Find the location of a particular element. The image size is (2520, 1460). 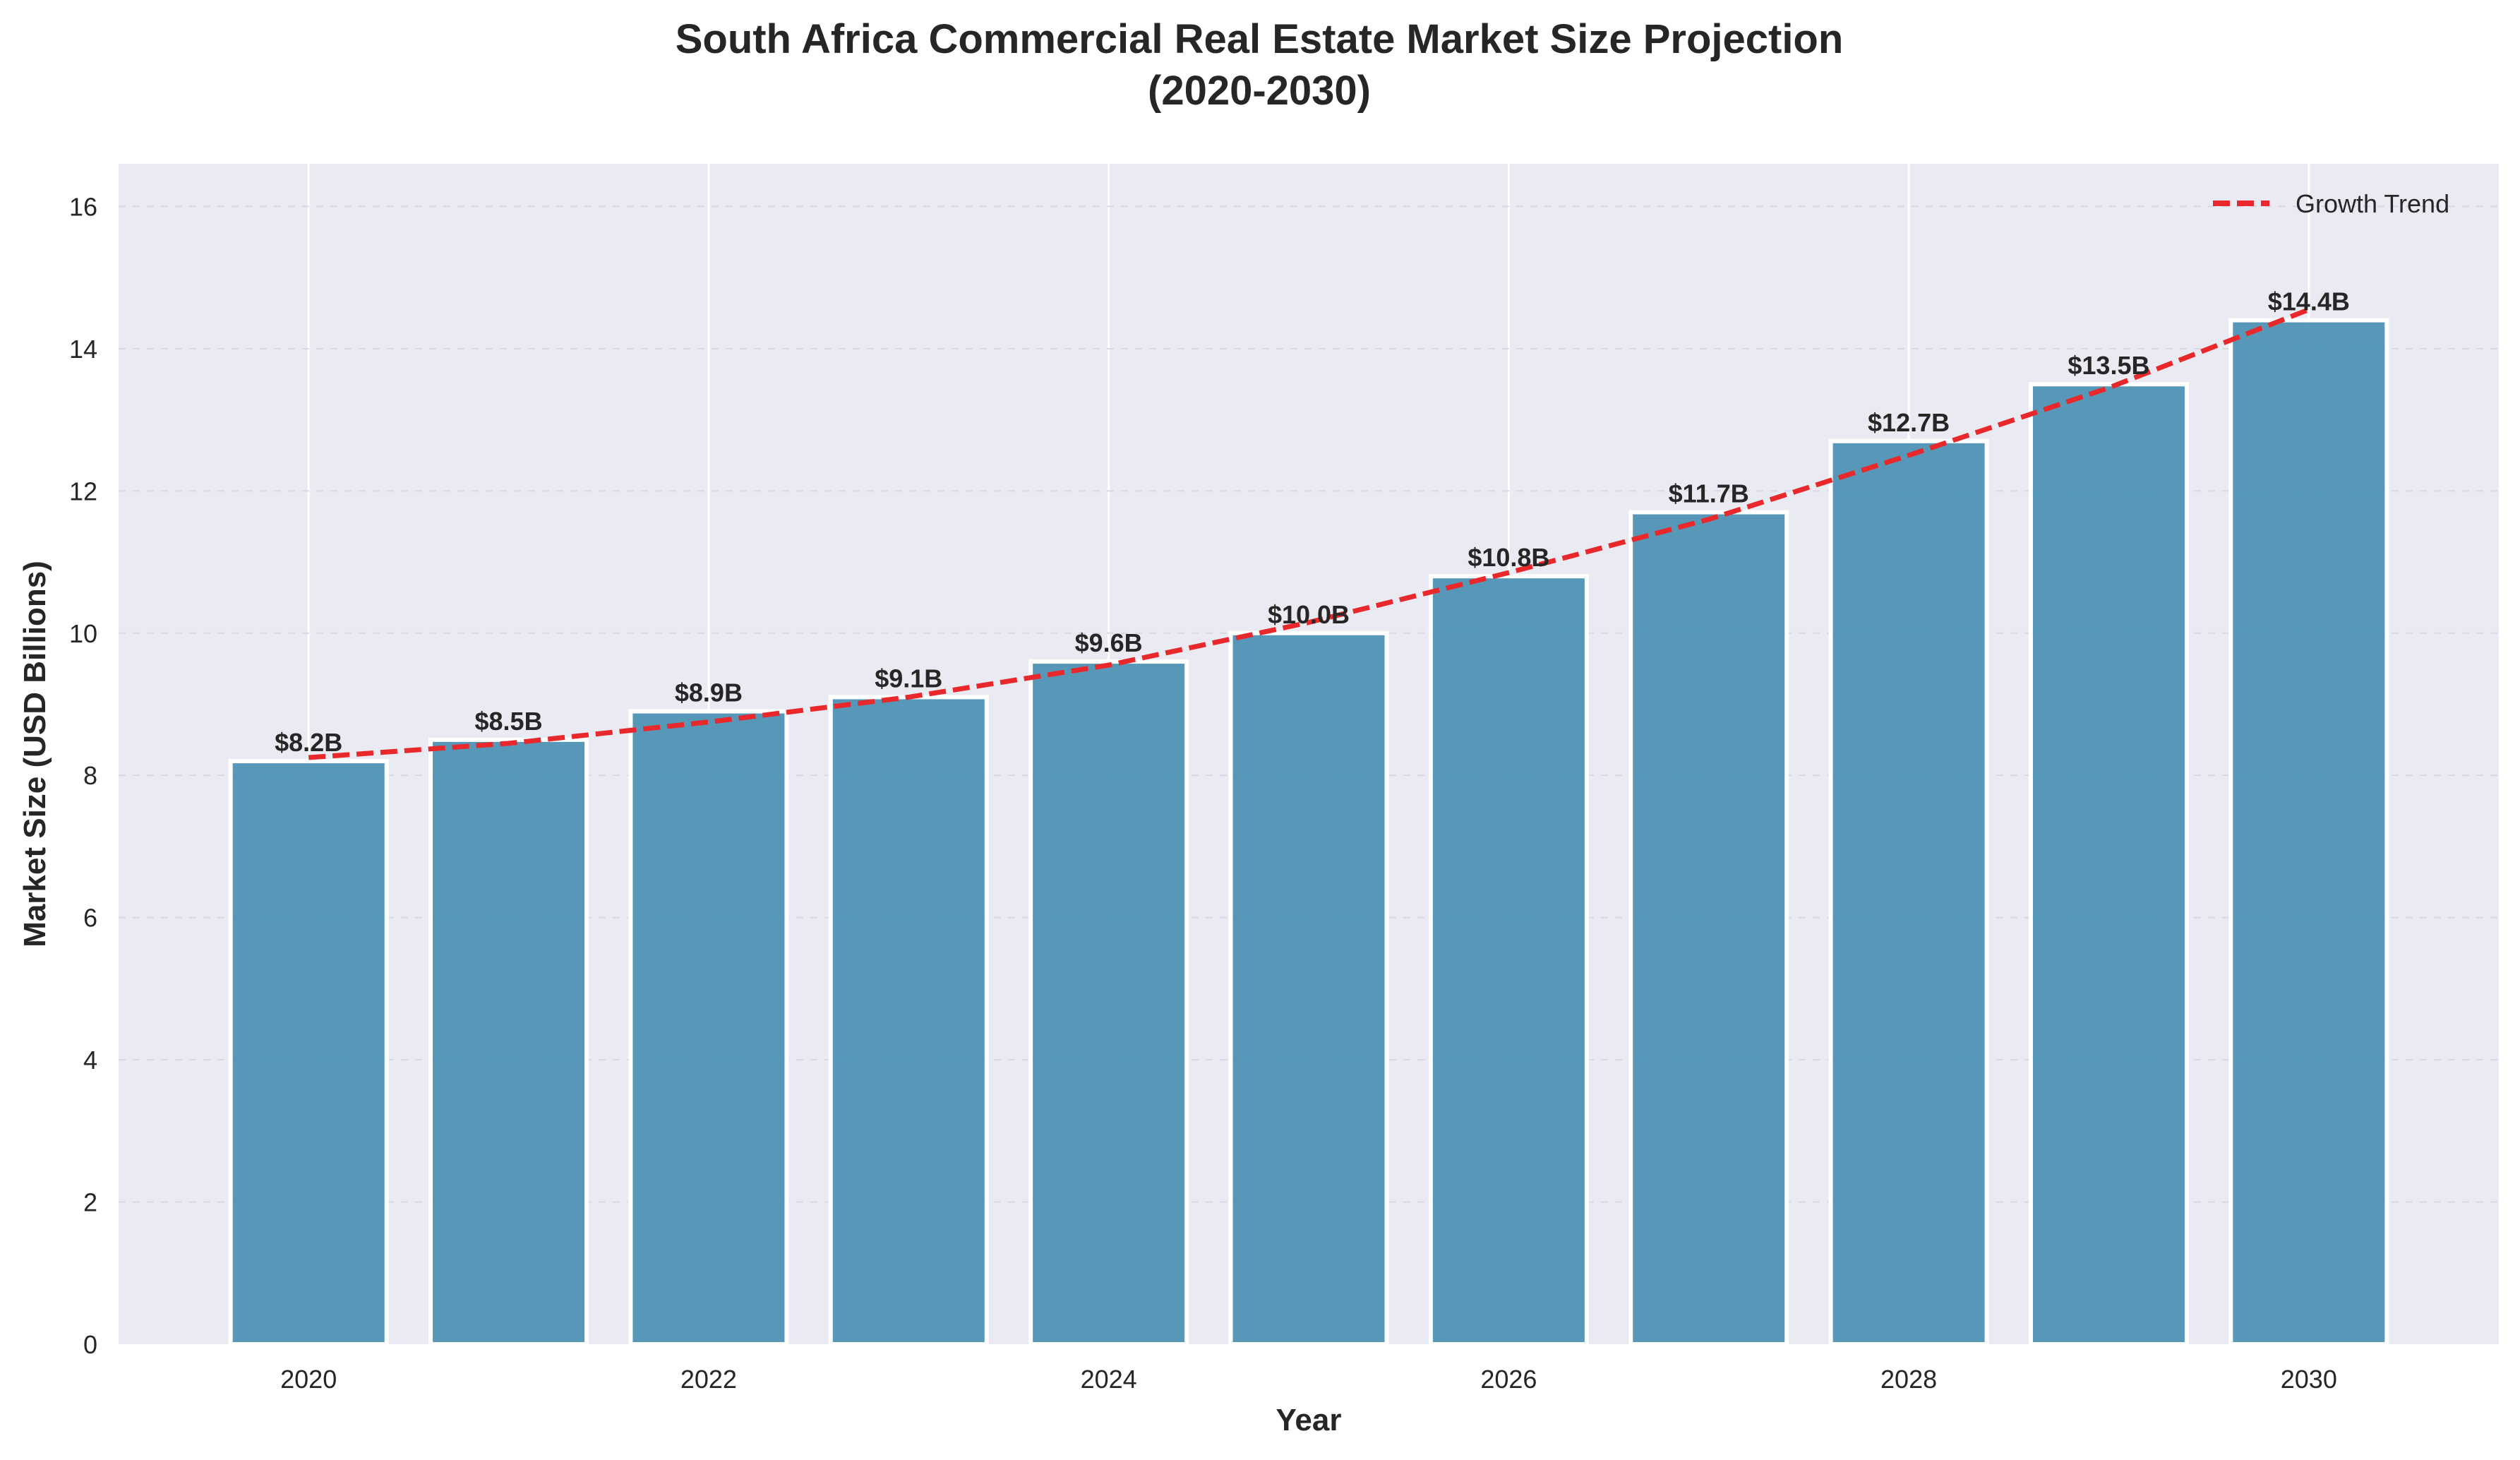

bar-2020 is located at coordinates (309, 1052).